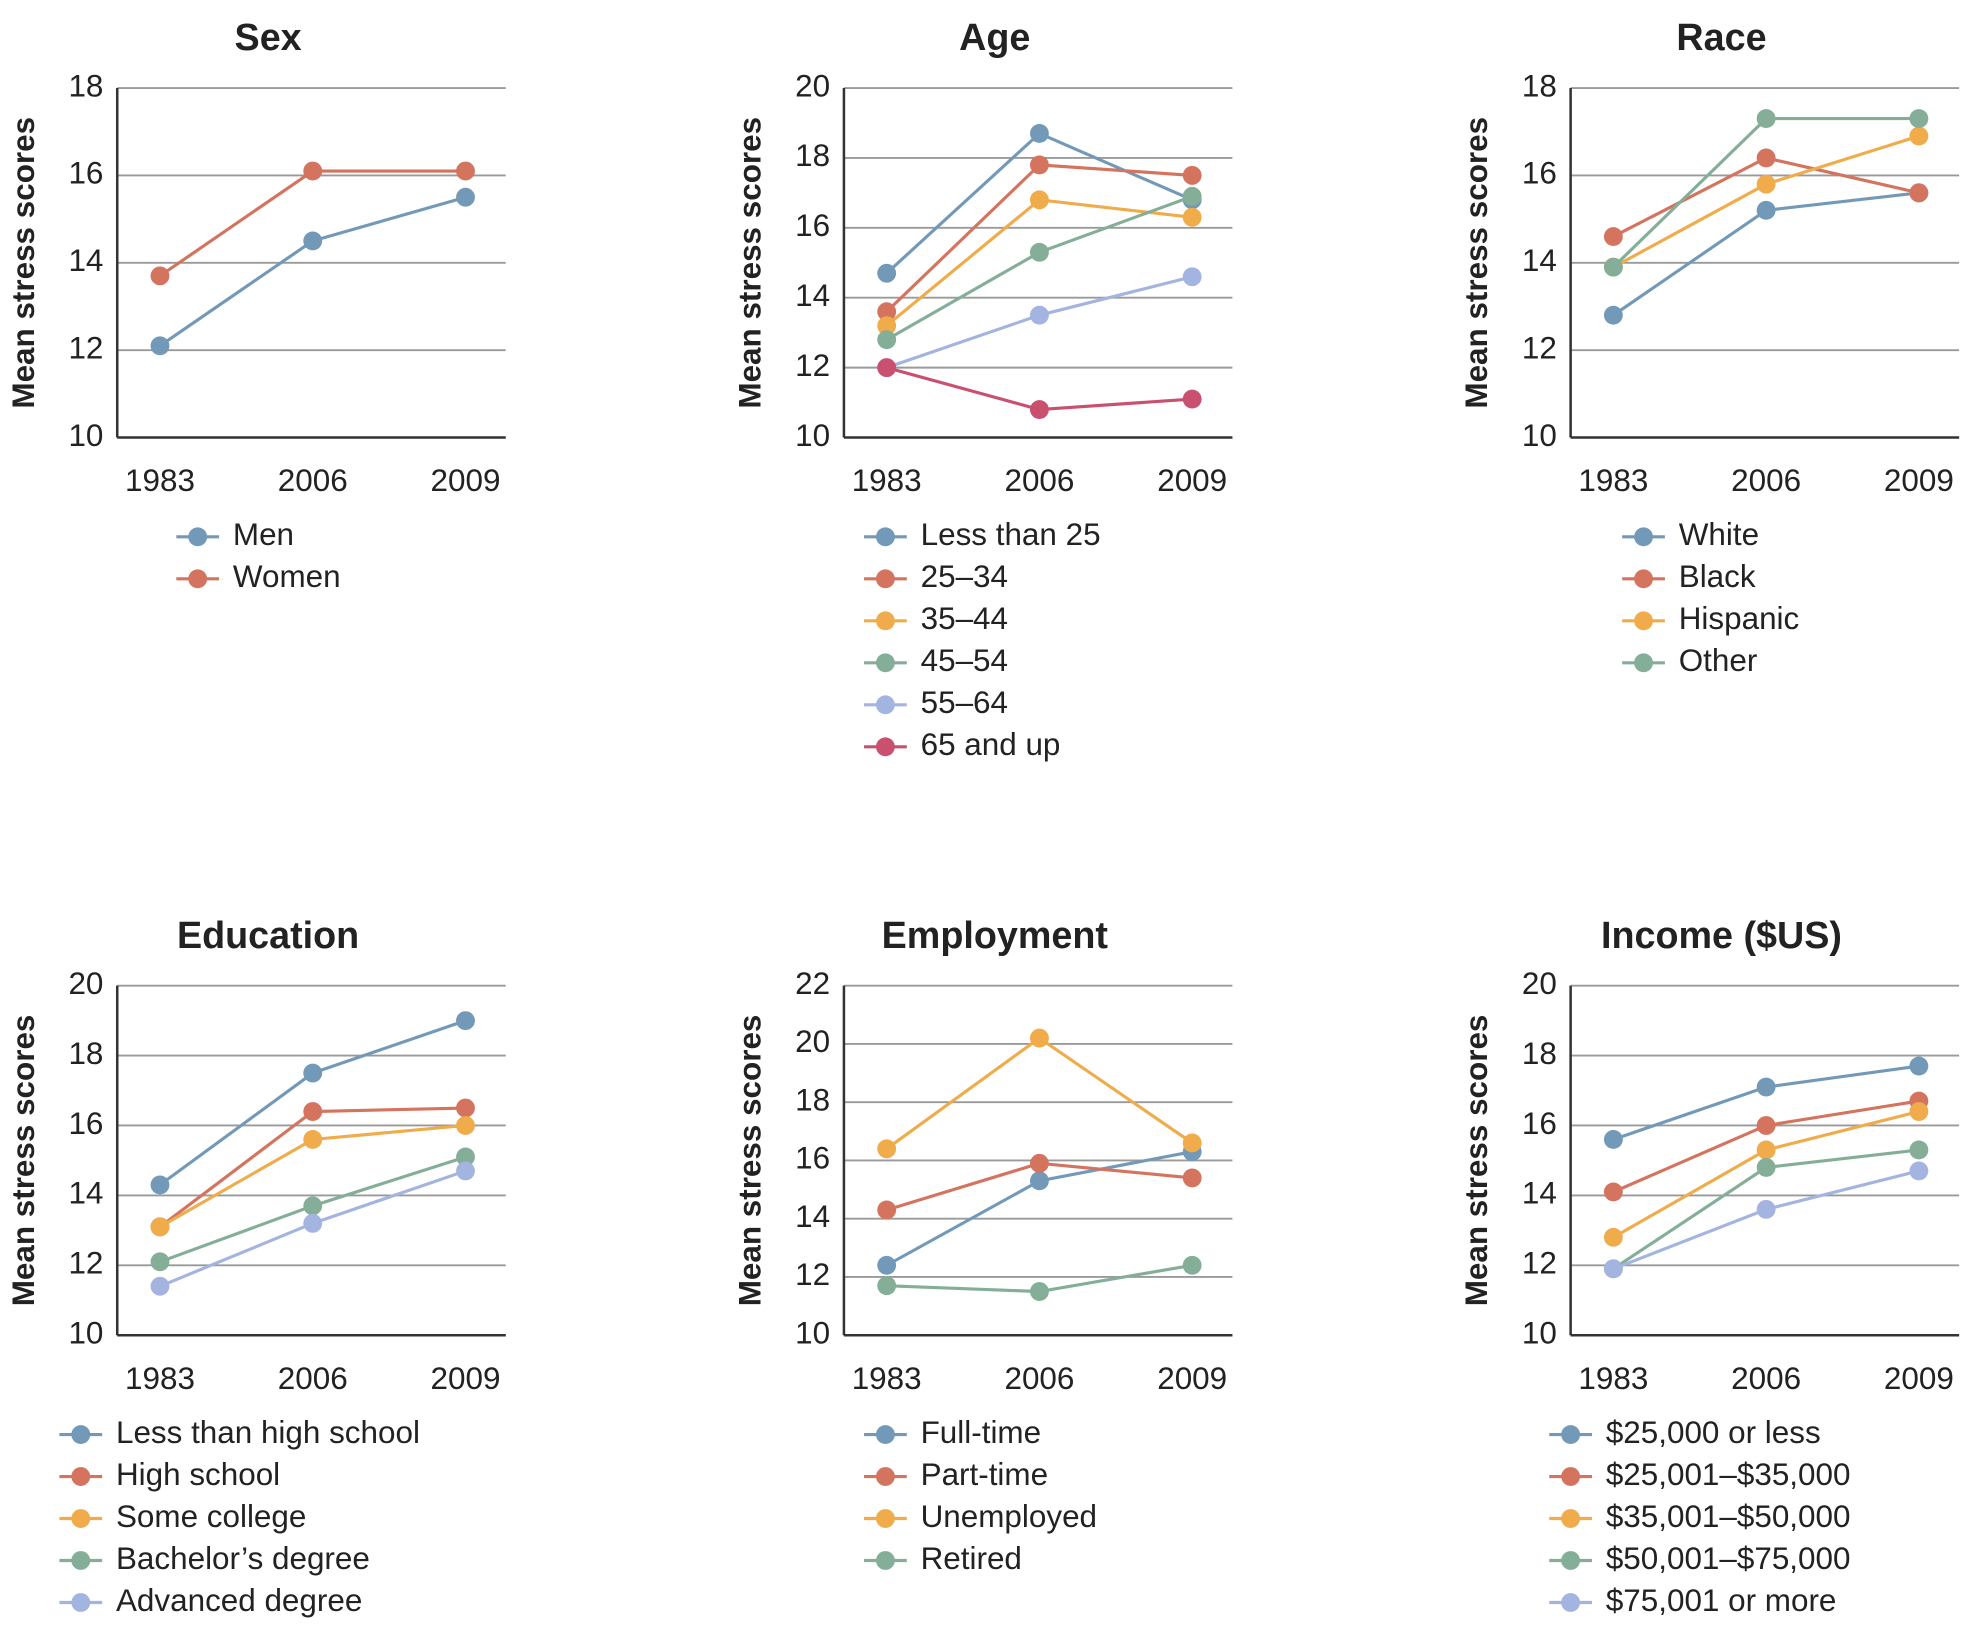  What do you see at coordinates (994, 37) in the screenshot?
I see `chart-title: Age` at bounding box center [994, 37].